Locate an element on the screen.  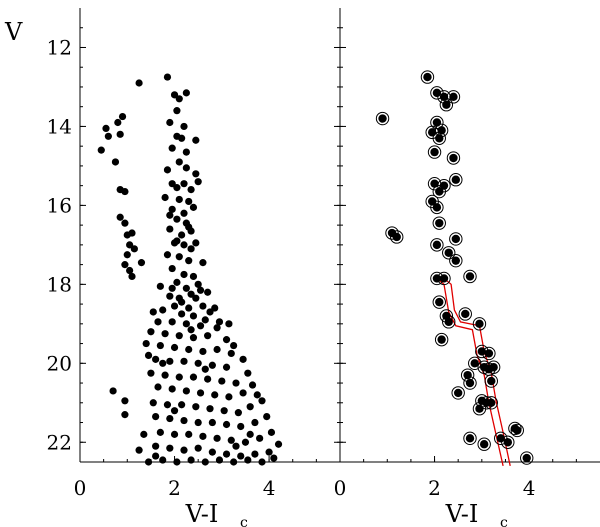
y-axis-label: V is located at coordinates (13, 32).